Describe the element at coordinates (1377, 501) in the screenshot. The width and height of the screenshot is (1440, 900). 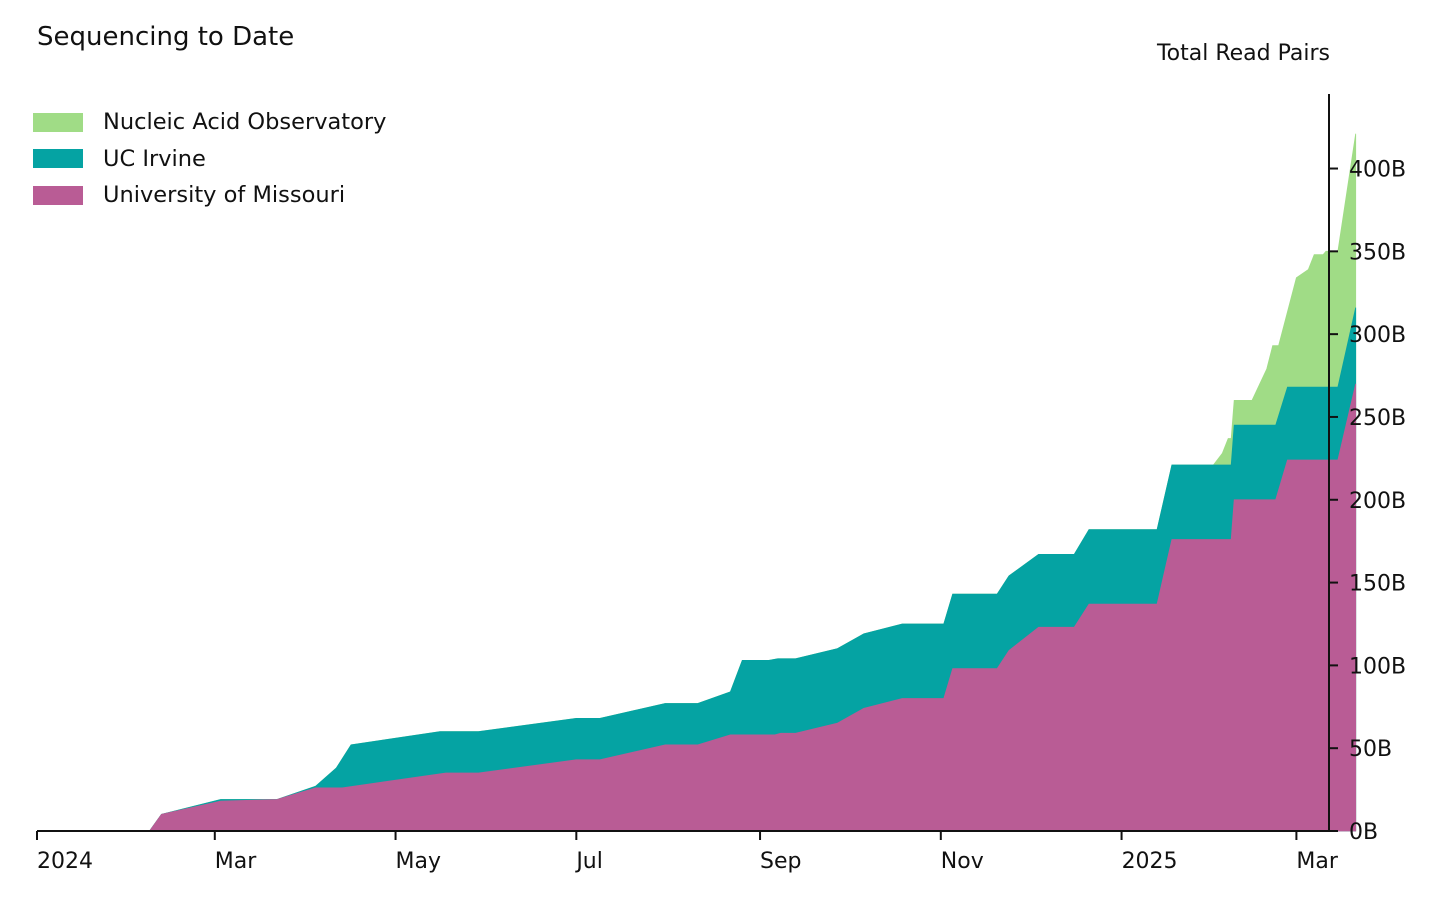
I see `y-tick-label: 200B` at that location.